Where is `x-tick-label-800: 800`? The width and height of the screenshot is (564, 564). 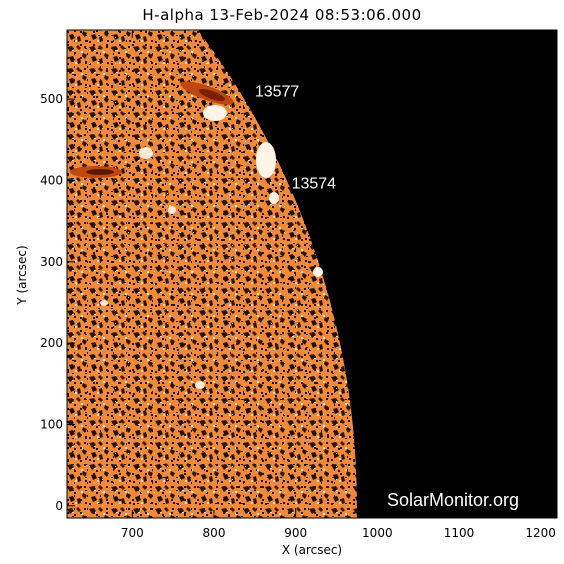 x-tick-label-800: 800 is located at coordinates (214, 533).